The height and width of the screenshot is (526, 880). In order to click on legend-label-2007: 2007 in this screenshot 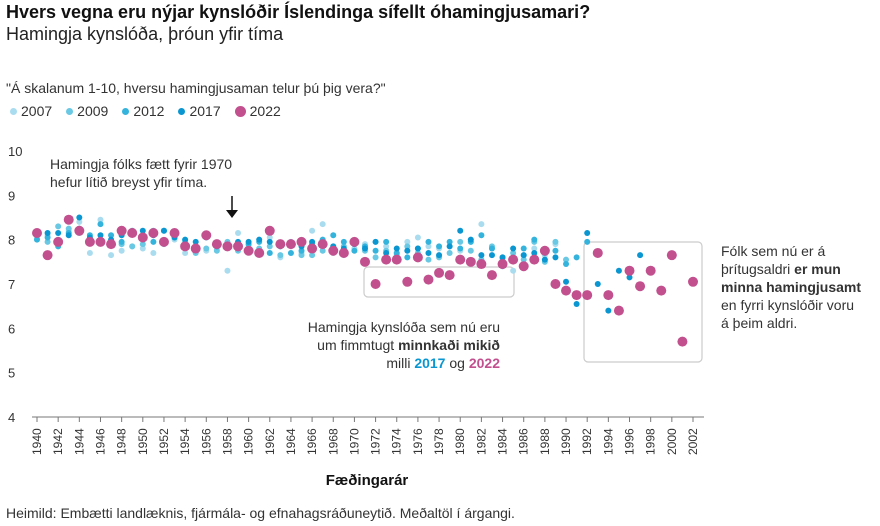, I will do `click(37, 111)`.